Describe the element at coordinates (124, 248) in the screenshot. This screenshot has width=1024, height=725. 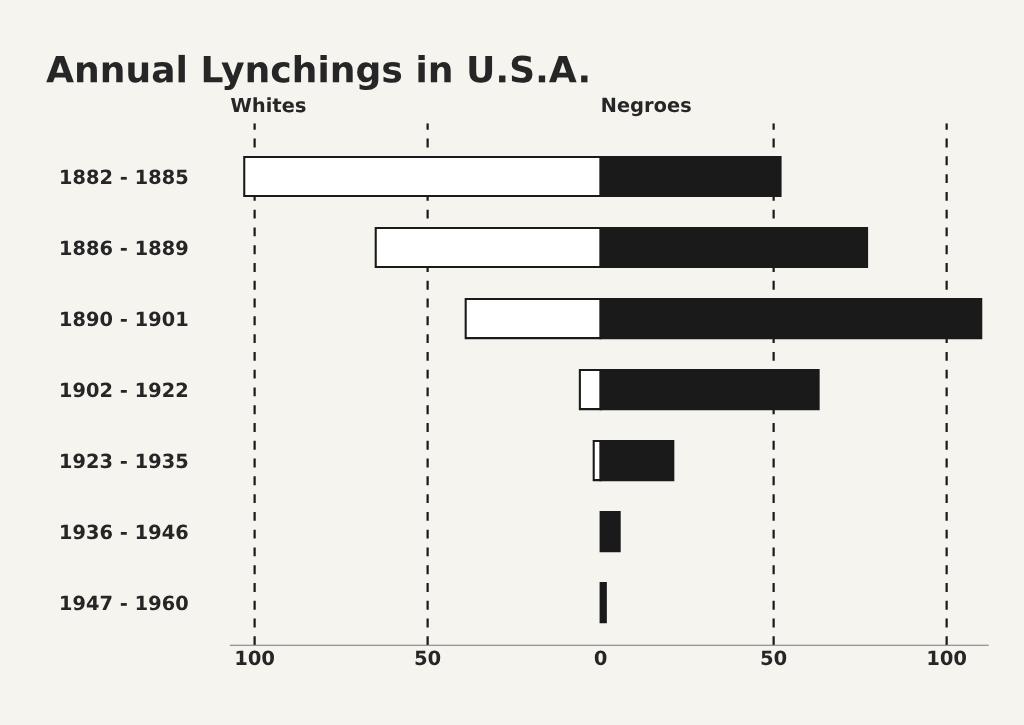
I see `y-tick-label: 1886 - 1889` at that location.